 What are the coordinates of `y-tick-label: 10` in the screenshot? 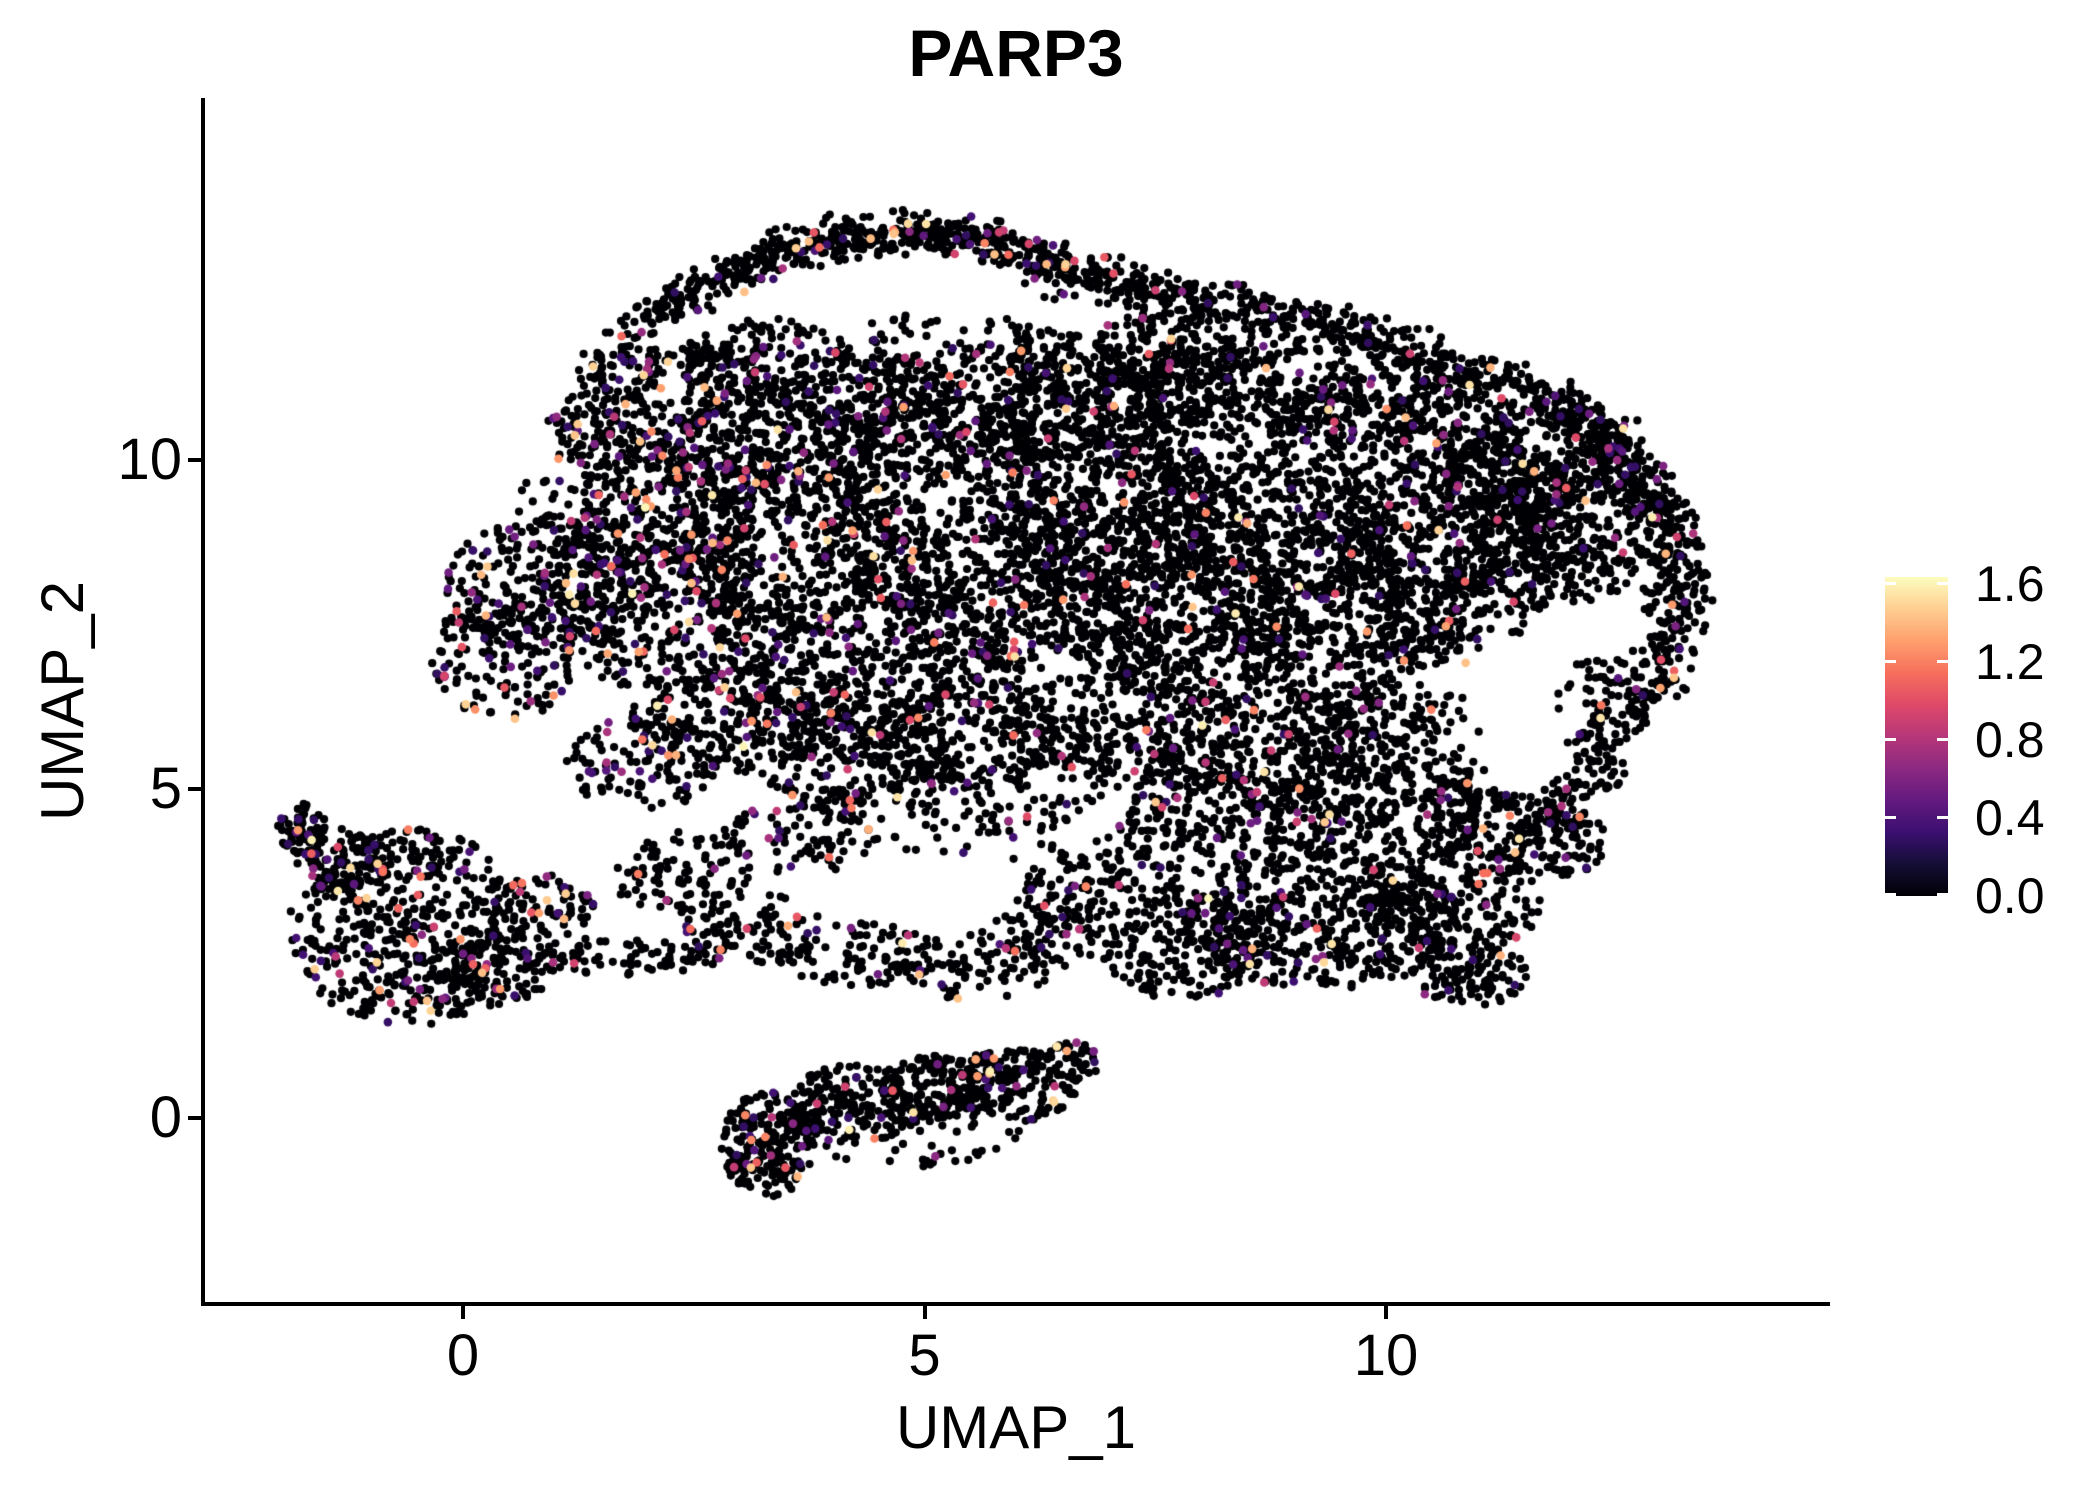 It's located at (149, 459).